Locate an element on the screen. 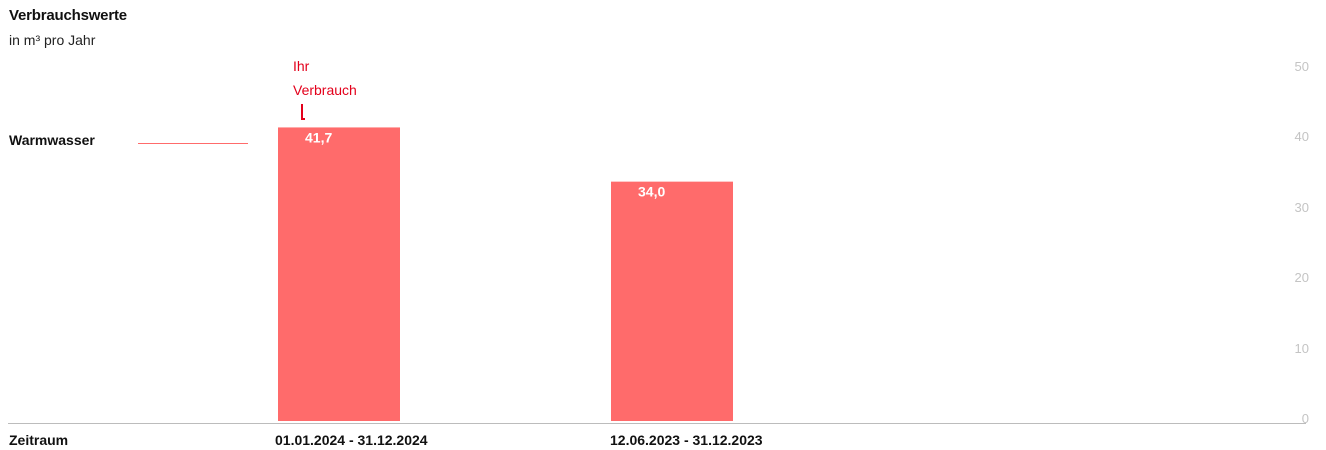 Image resolution: width=1326 pixels, height=450 pixels. y-tick-label-30: 30 is located at coordinates (1301, 207).